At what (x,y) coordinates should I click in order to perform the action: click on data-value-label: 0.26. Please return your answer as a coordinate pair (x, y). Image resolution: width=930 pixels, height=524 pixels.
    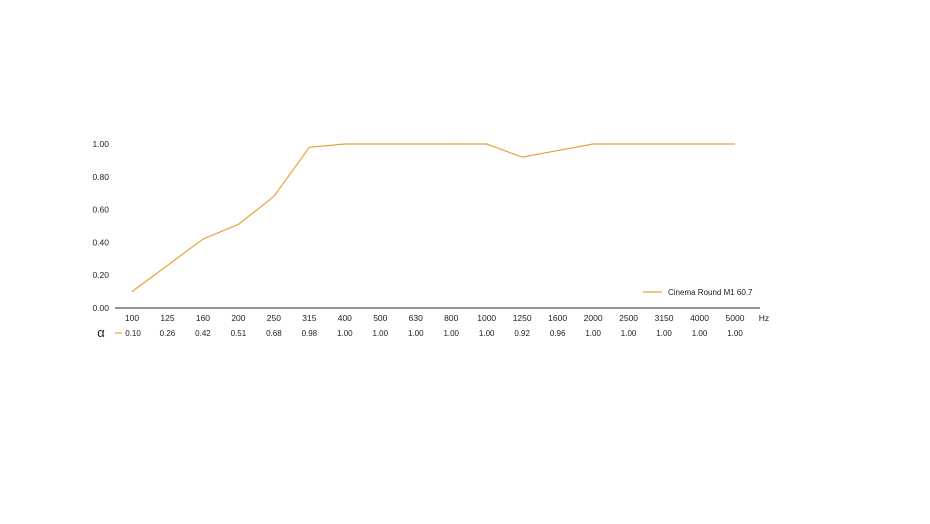
    Looking at the image, I should click on (168, 333).